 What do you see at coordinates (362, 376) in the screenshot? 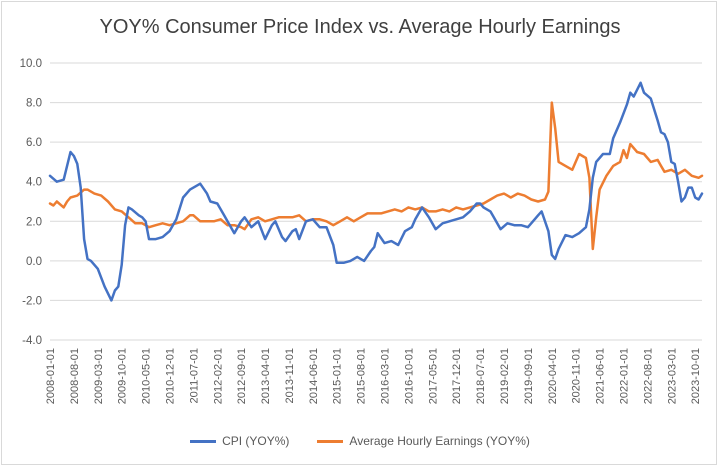
I see `x-tick-label: 2015-08-01` at bounding box center [362, 376].